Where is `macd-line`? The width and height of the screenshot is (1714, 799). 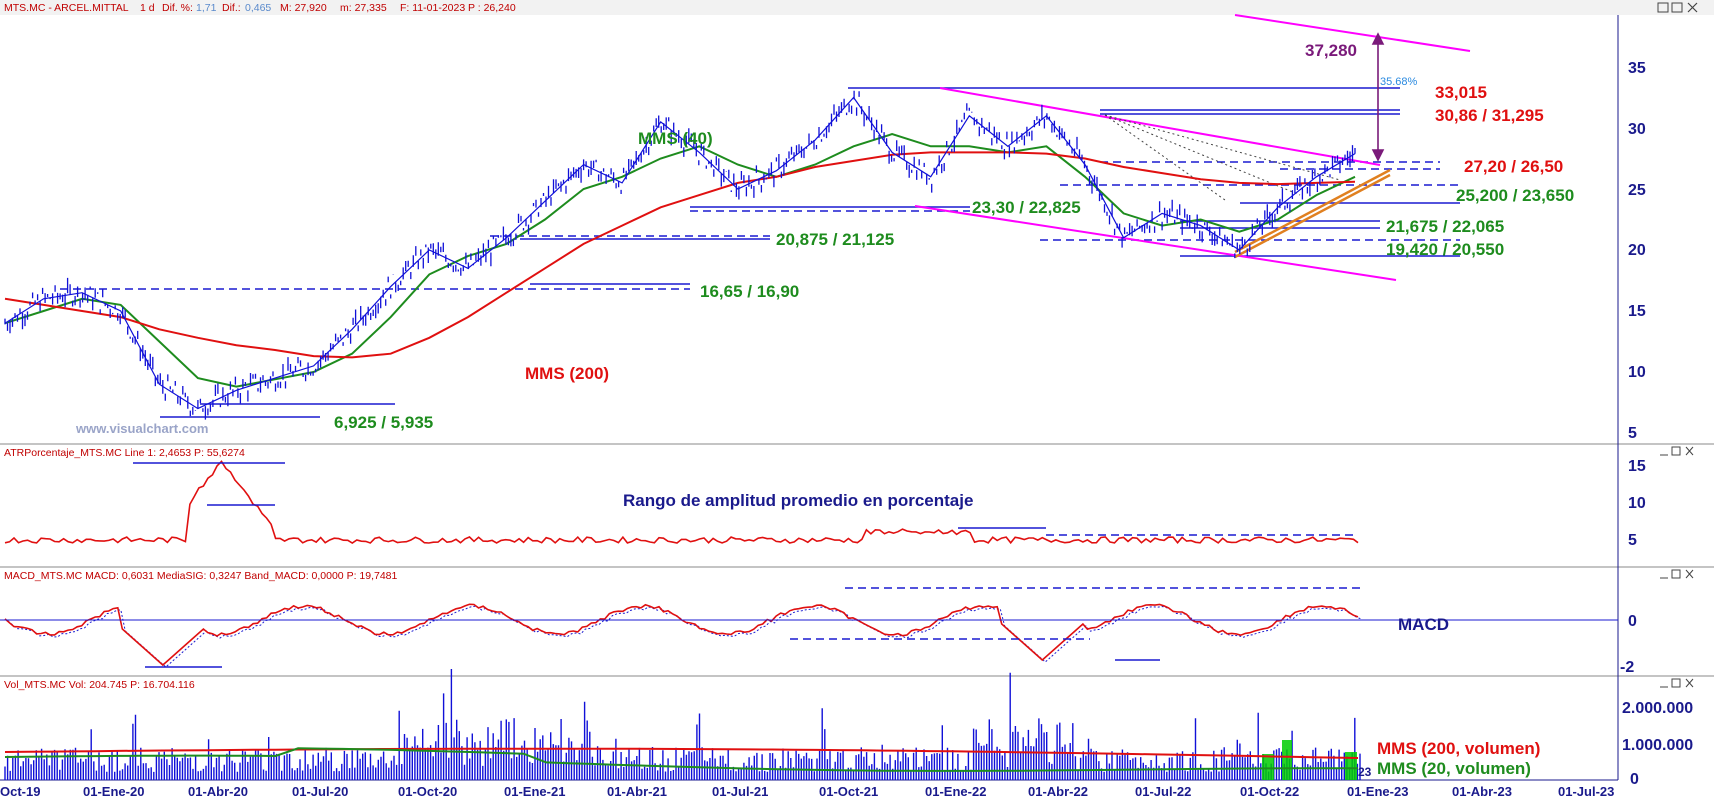
macd-line is located at coordinates (681, 635).